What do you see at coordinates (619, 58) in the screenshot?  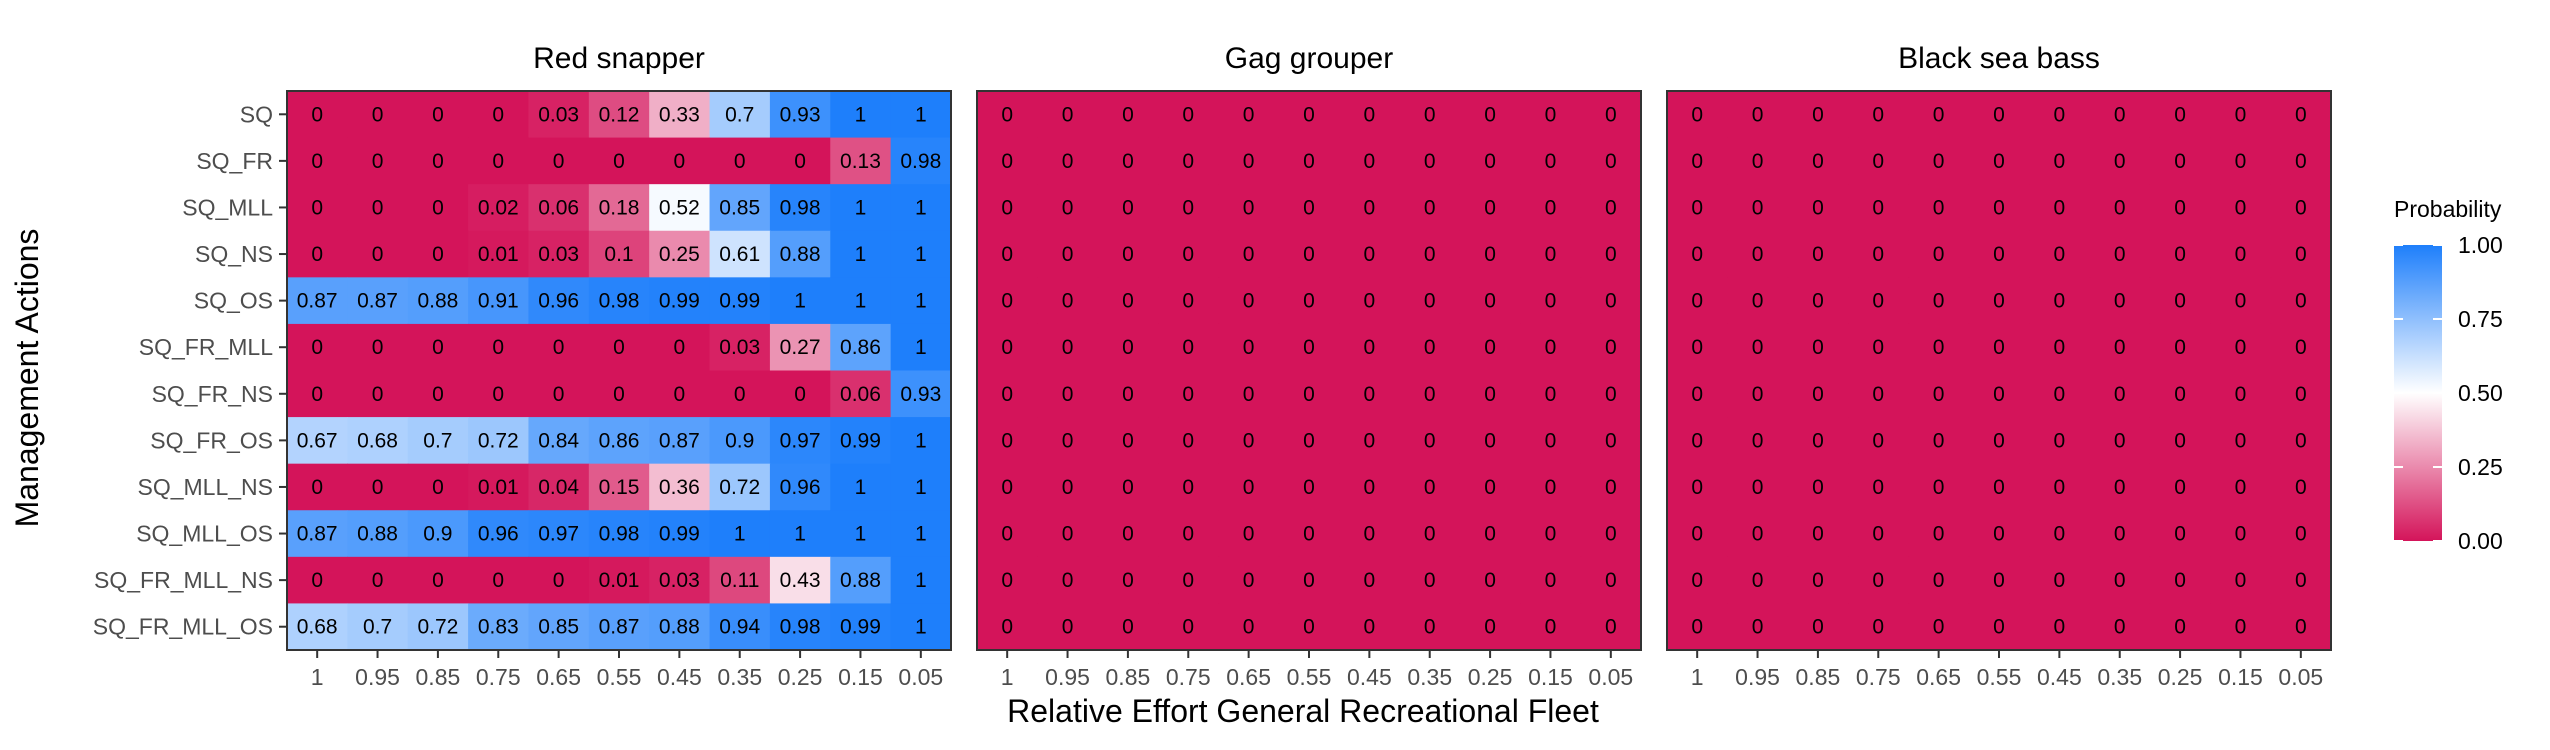 I see `panel-title: Red snapper` at bounding box center [619, 58].